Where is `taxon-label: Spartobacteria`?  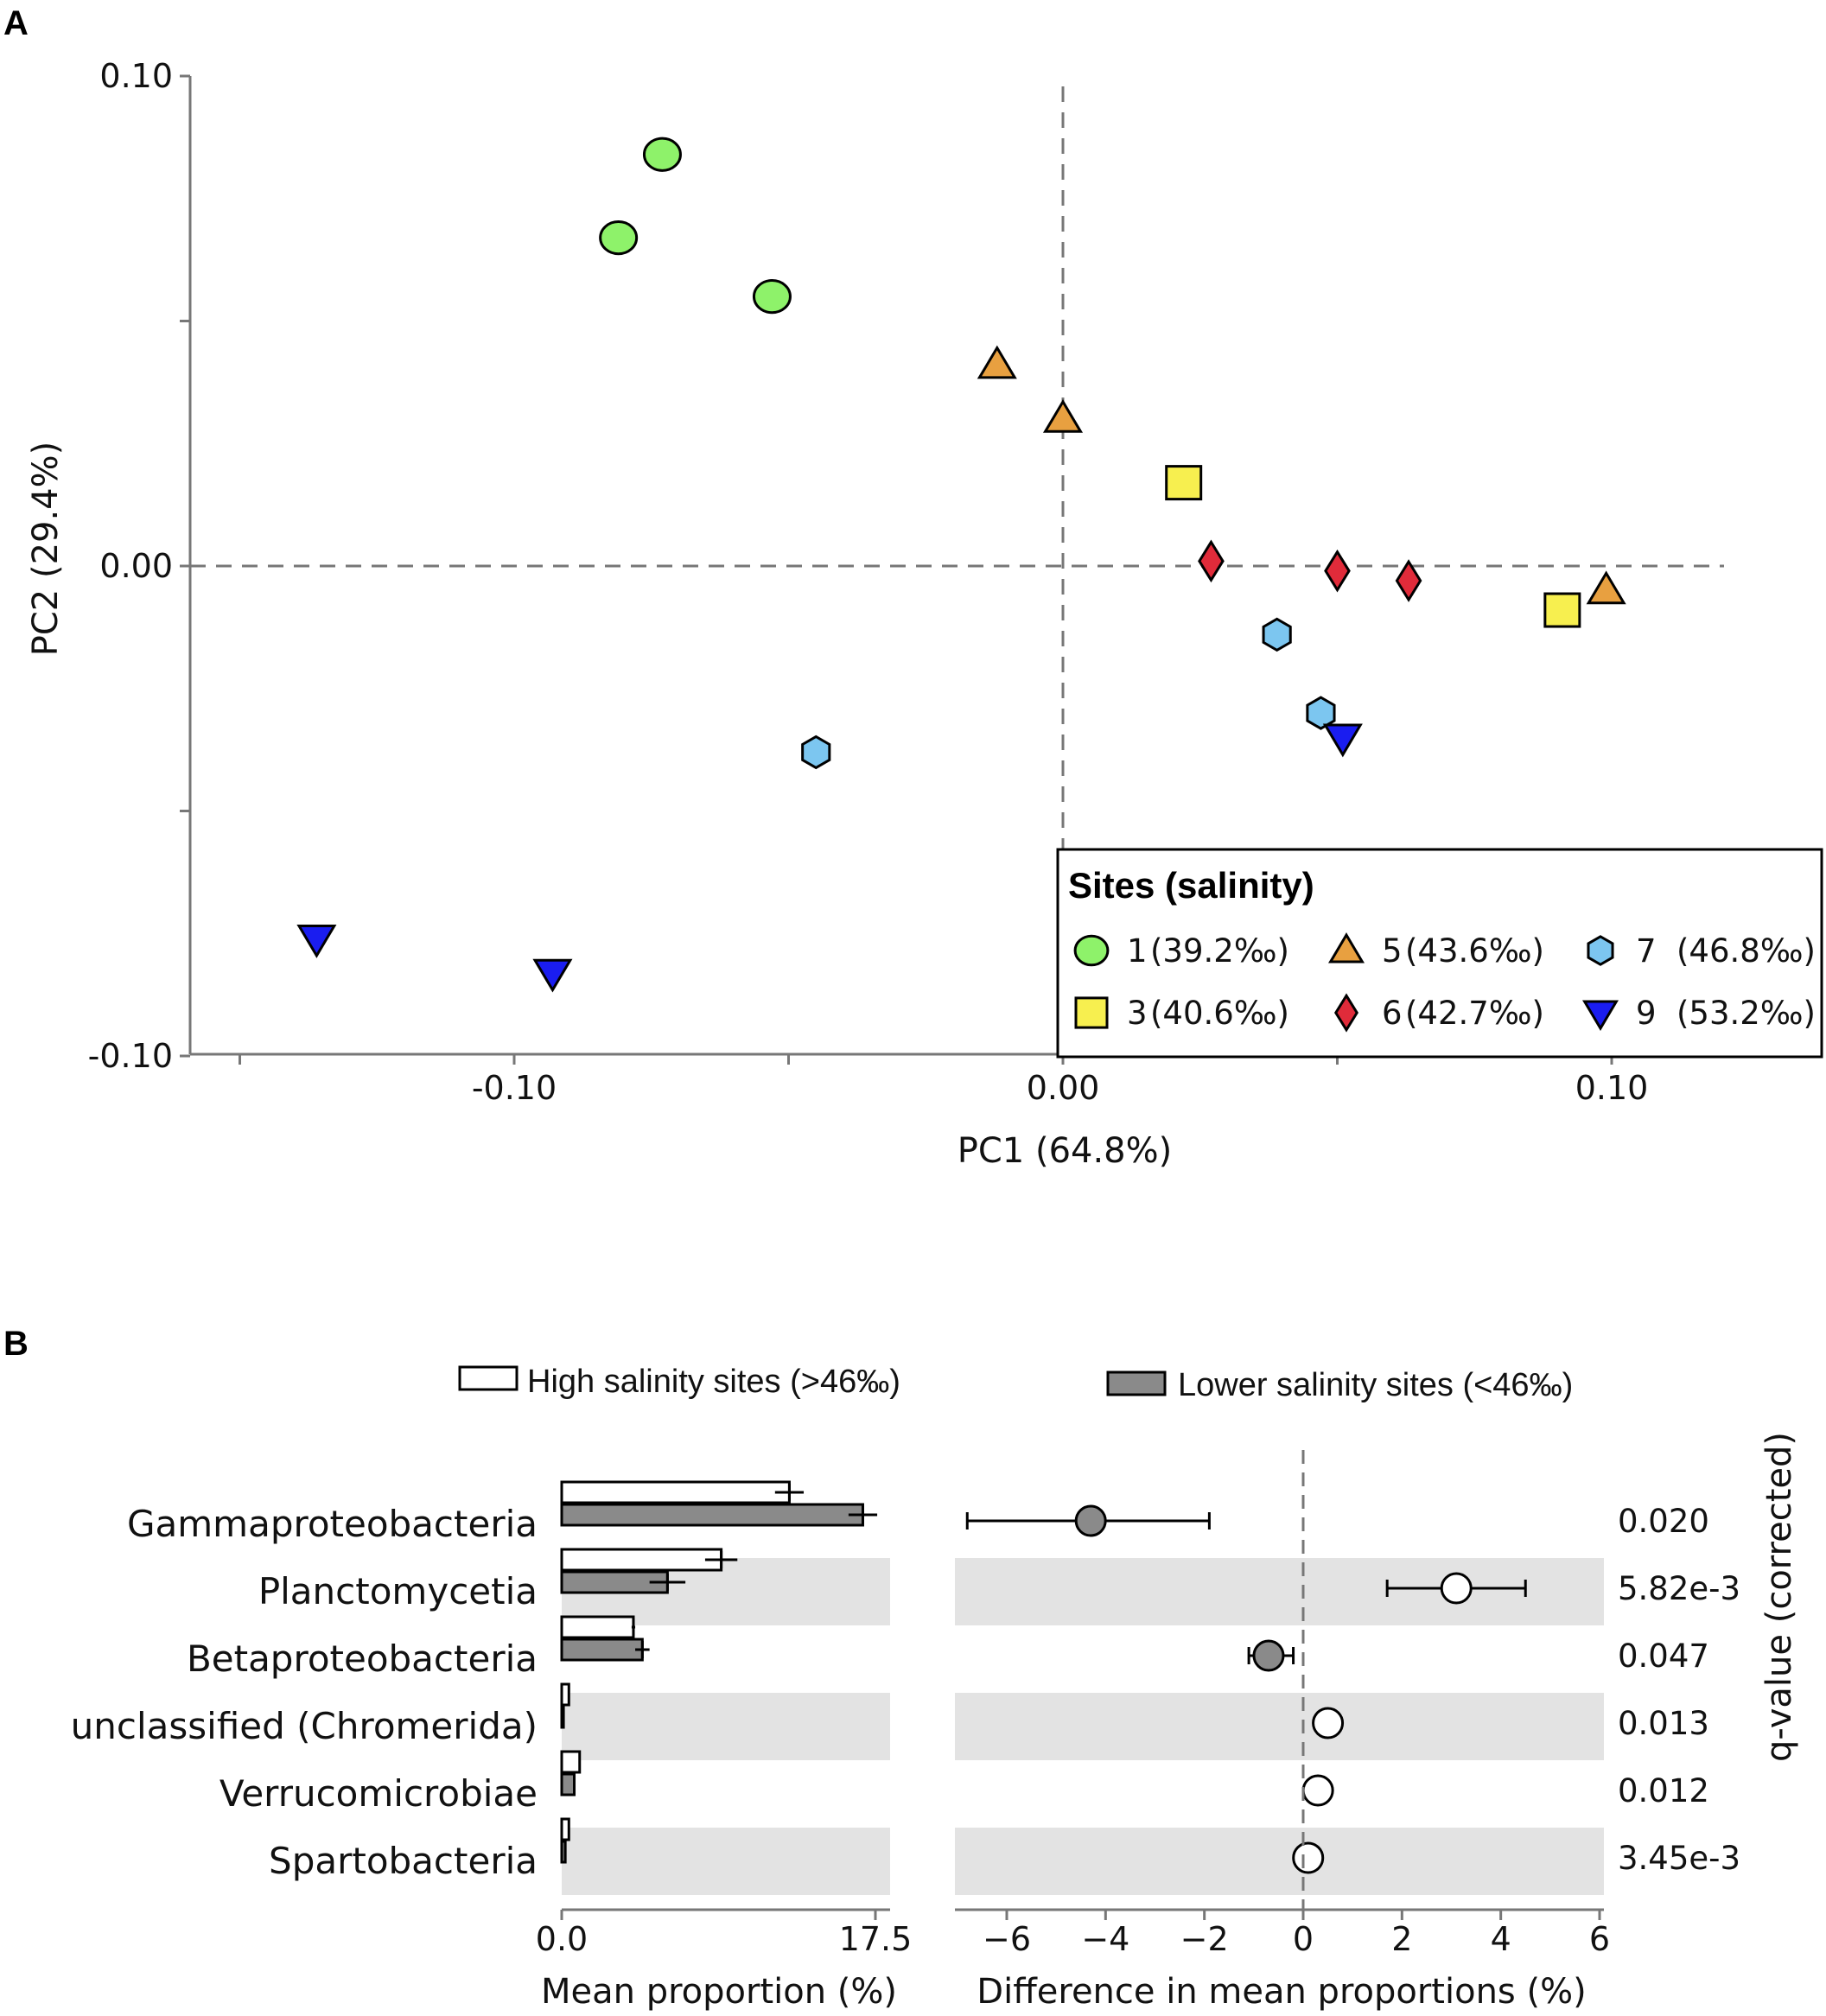 taxon-label: Spartobacteria is located at coordinates (403, 1861).